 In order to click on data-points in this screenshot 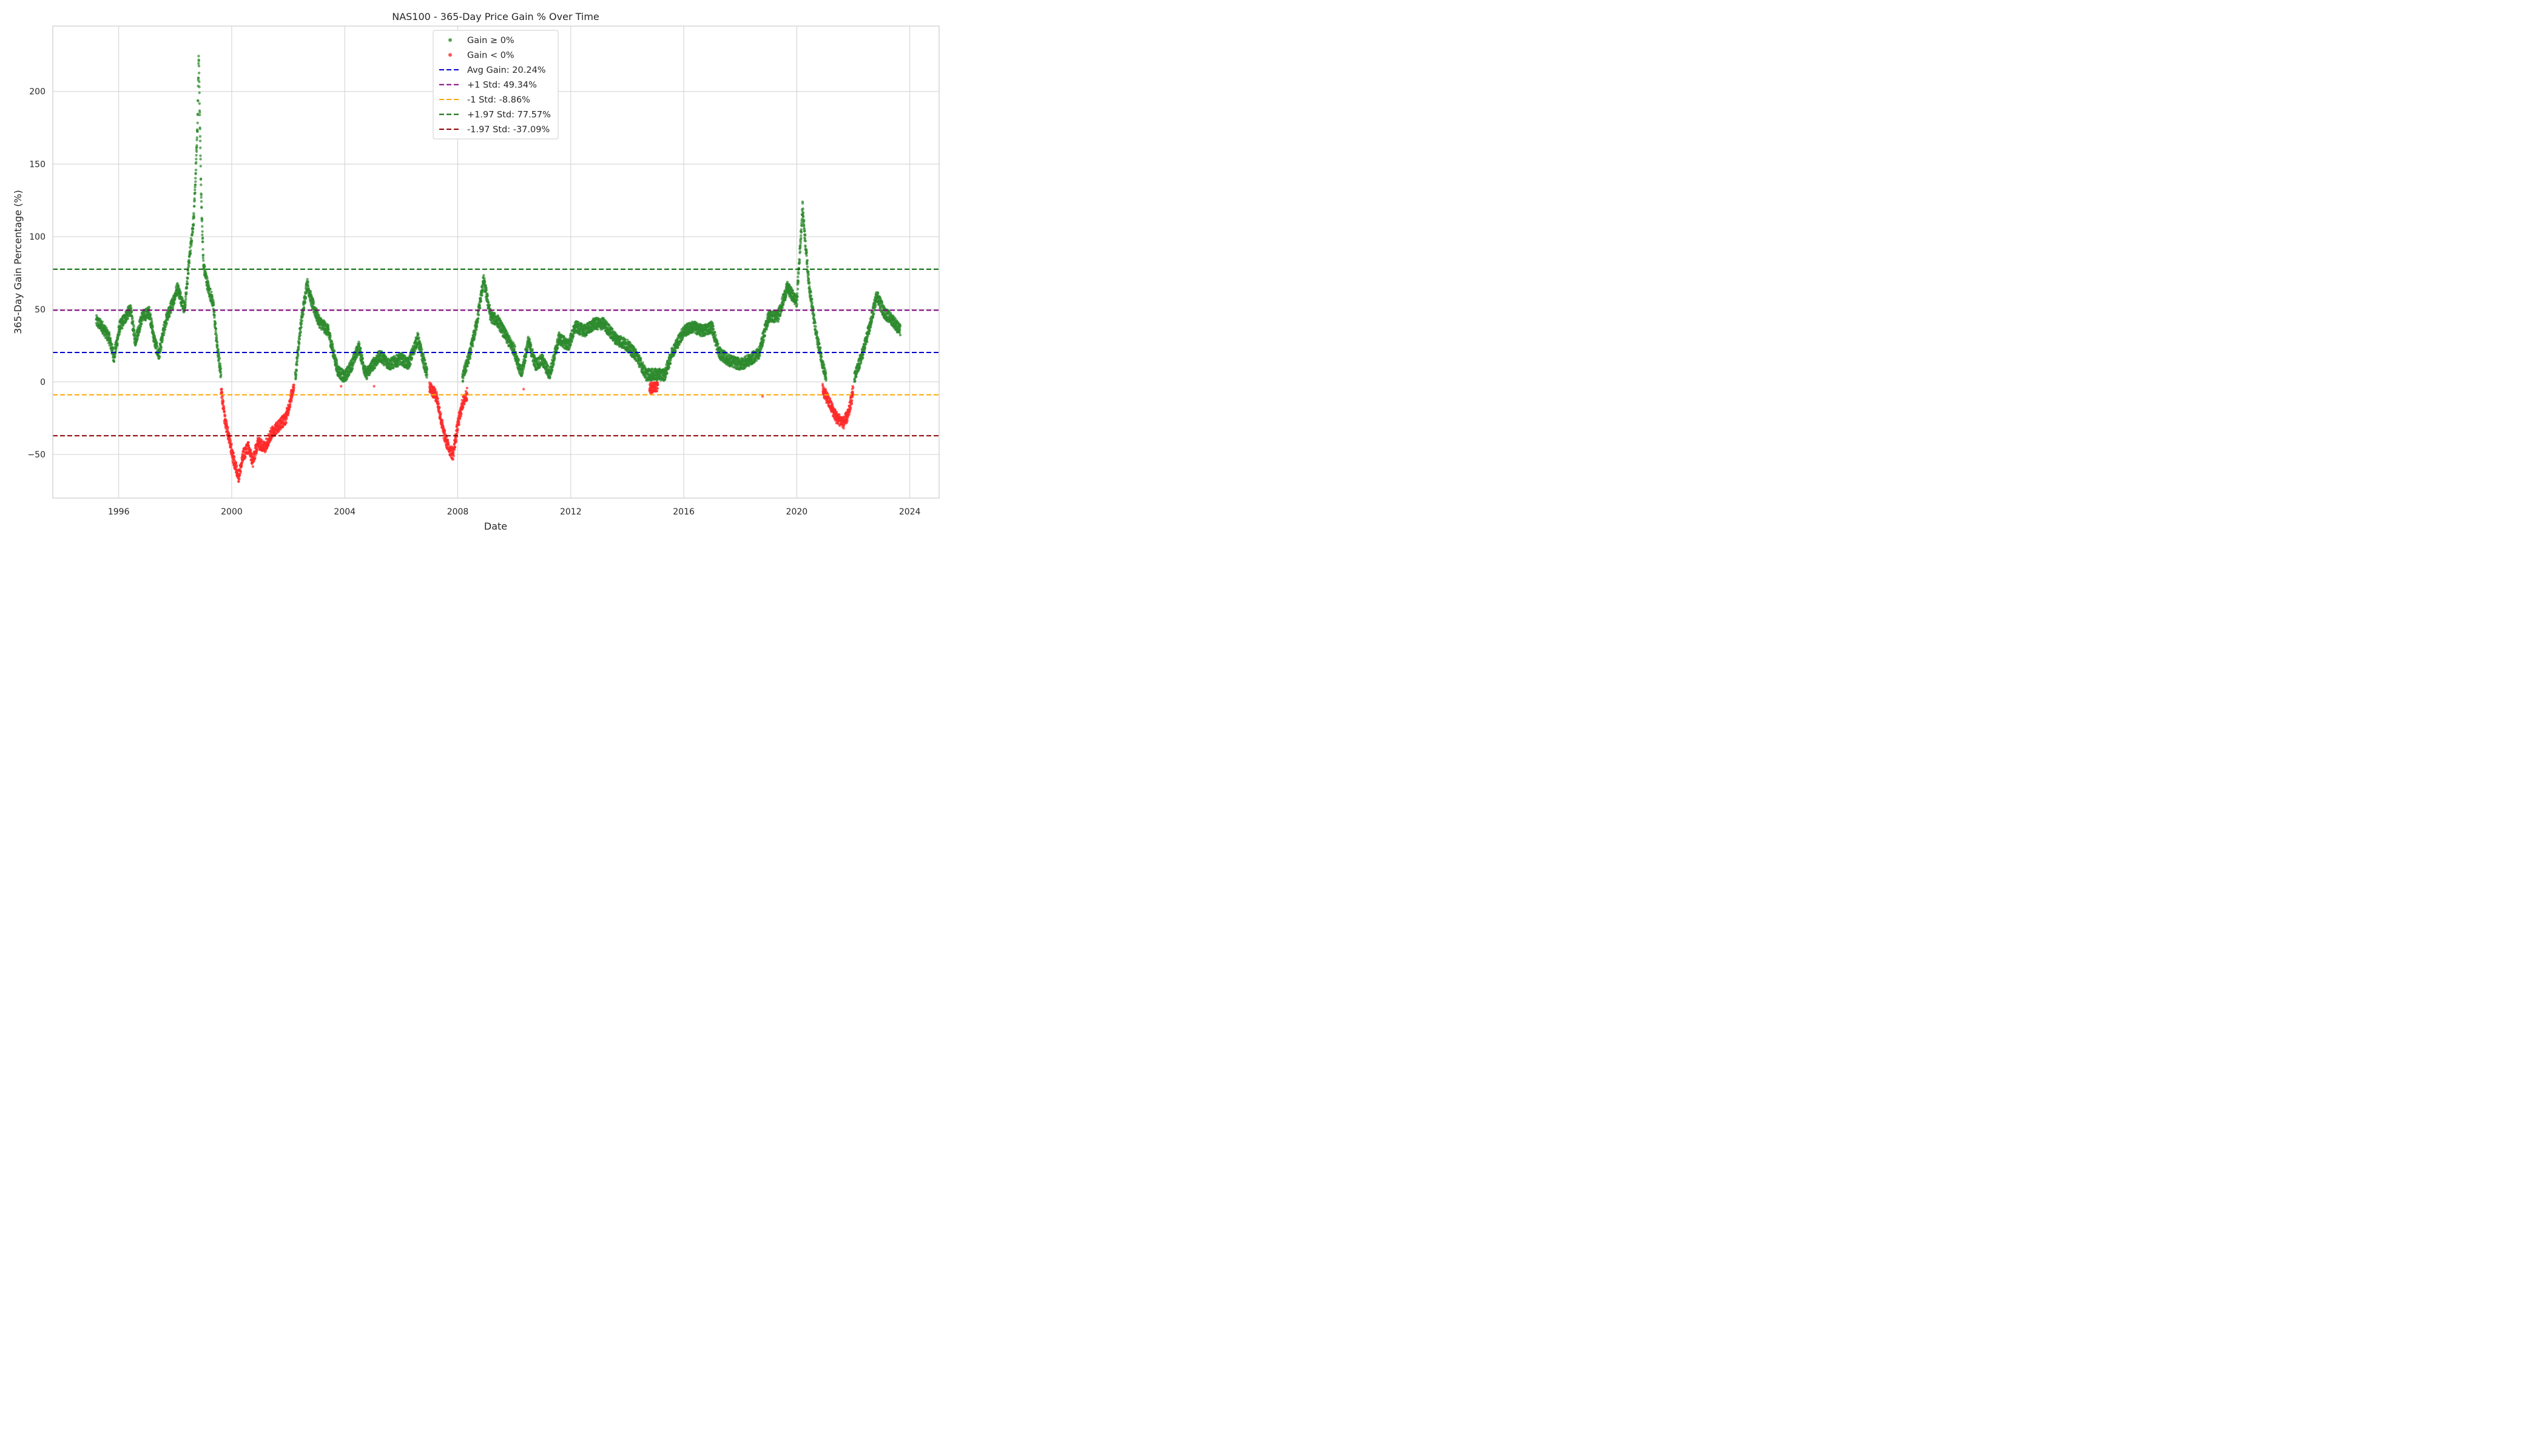, I will do `click(498, 269)`.